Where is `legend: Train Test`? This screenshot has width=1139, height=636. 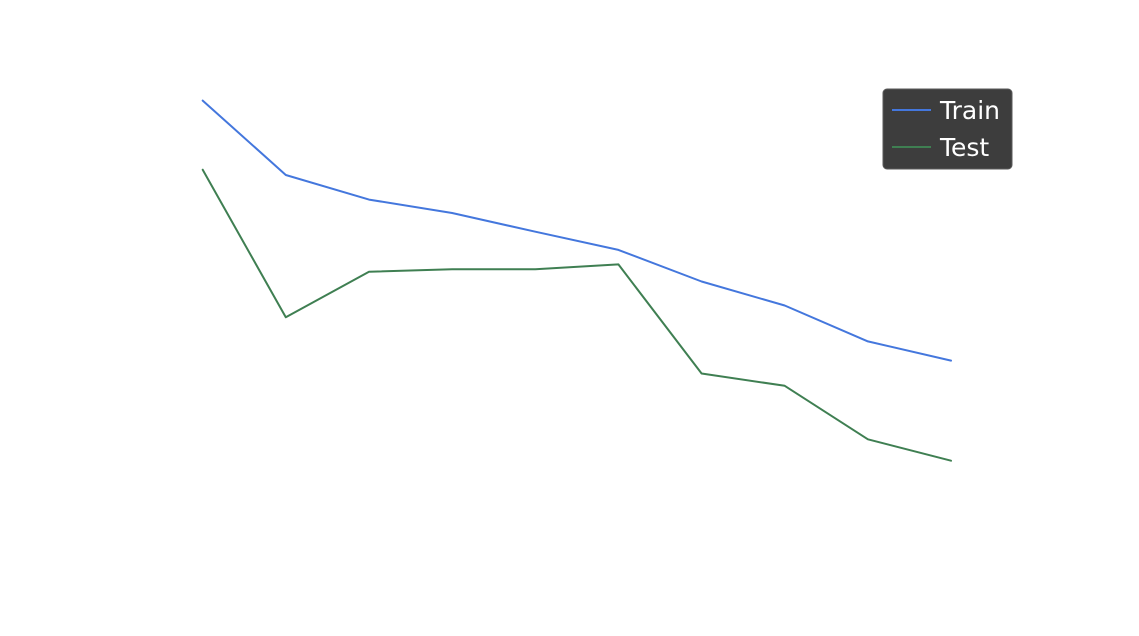 legend: Train Test is located at coordinates (947, 129).